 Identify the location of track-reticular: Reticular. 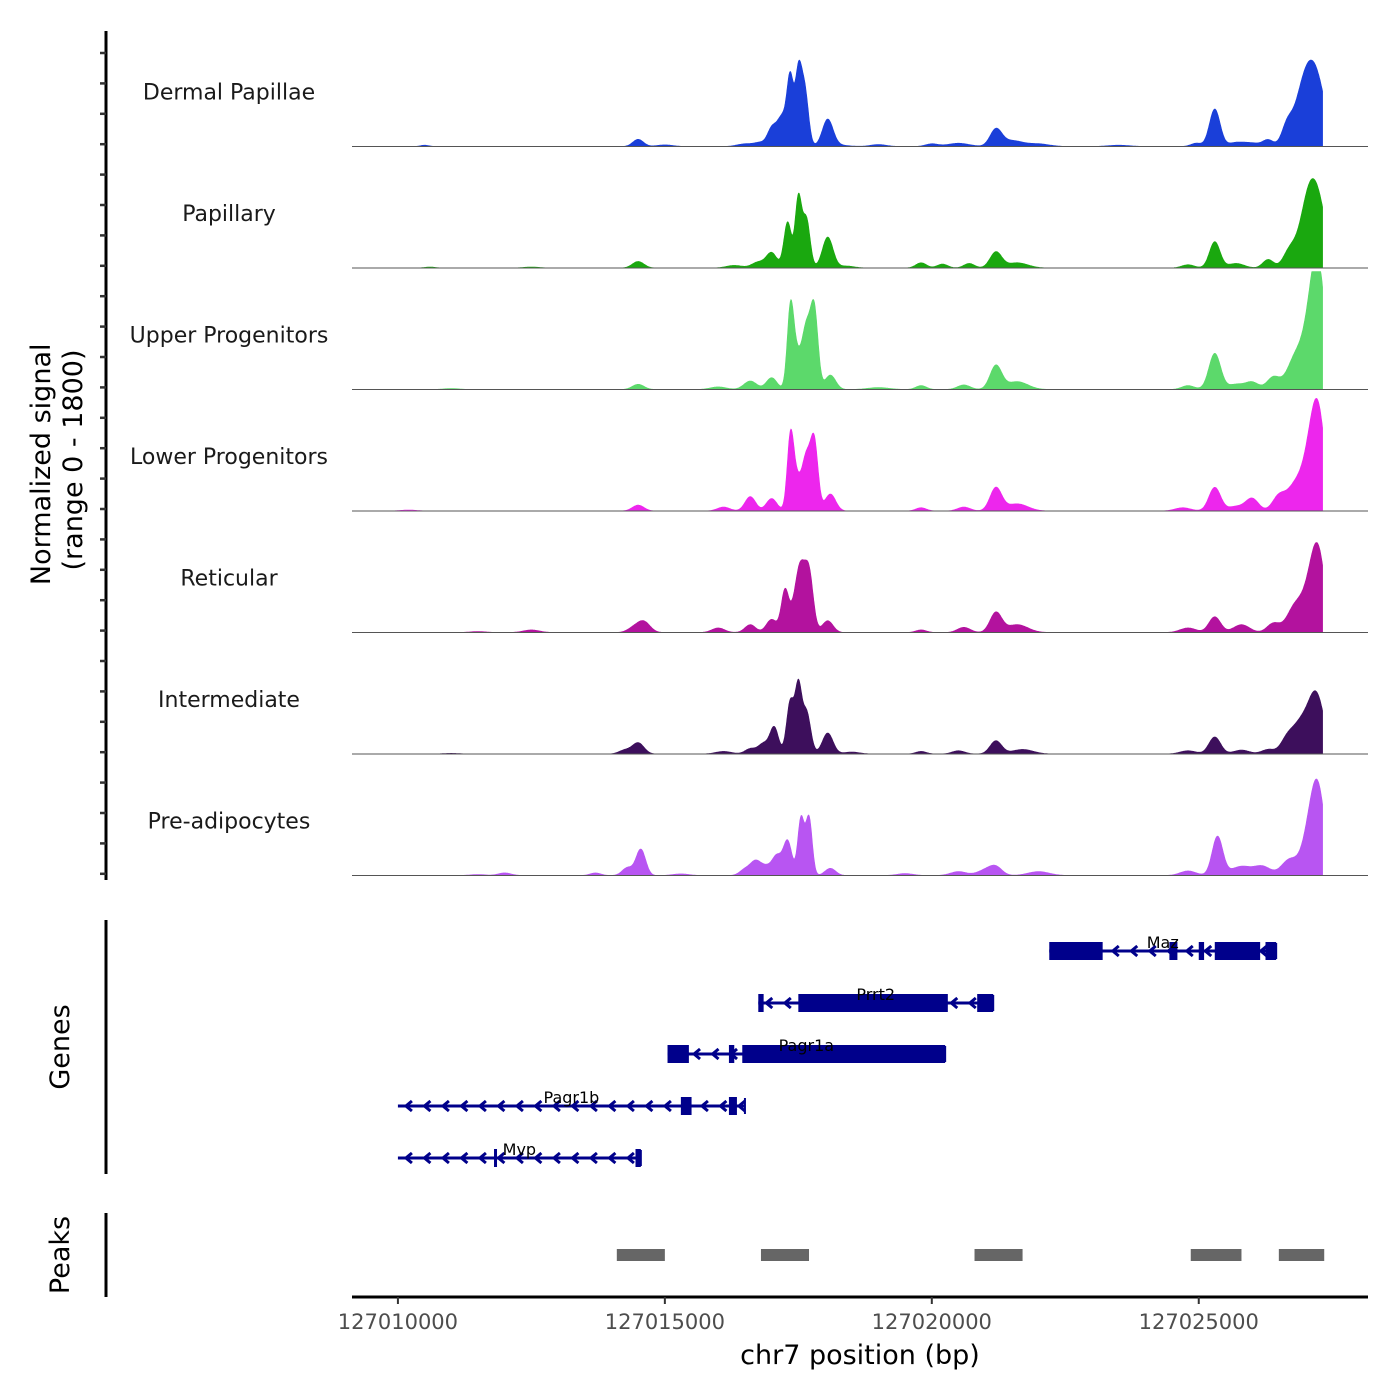
(774, 587).